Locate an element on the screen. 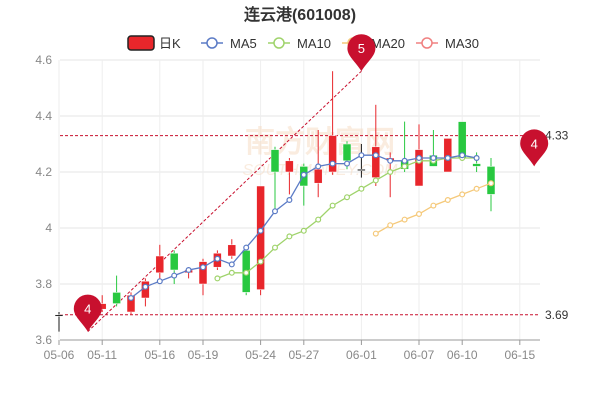  legend-item-ma10: MA10 is located at coordinates (299, 43).